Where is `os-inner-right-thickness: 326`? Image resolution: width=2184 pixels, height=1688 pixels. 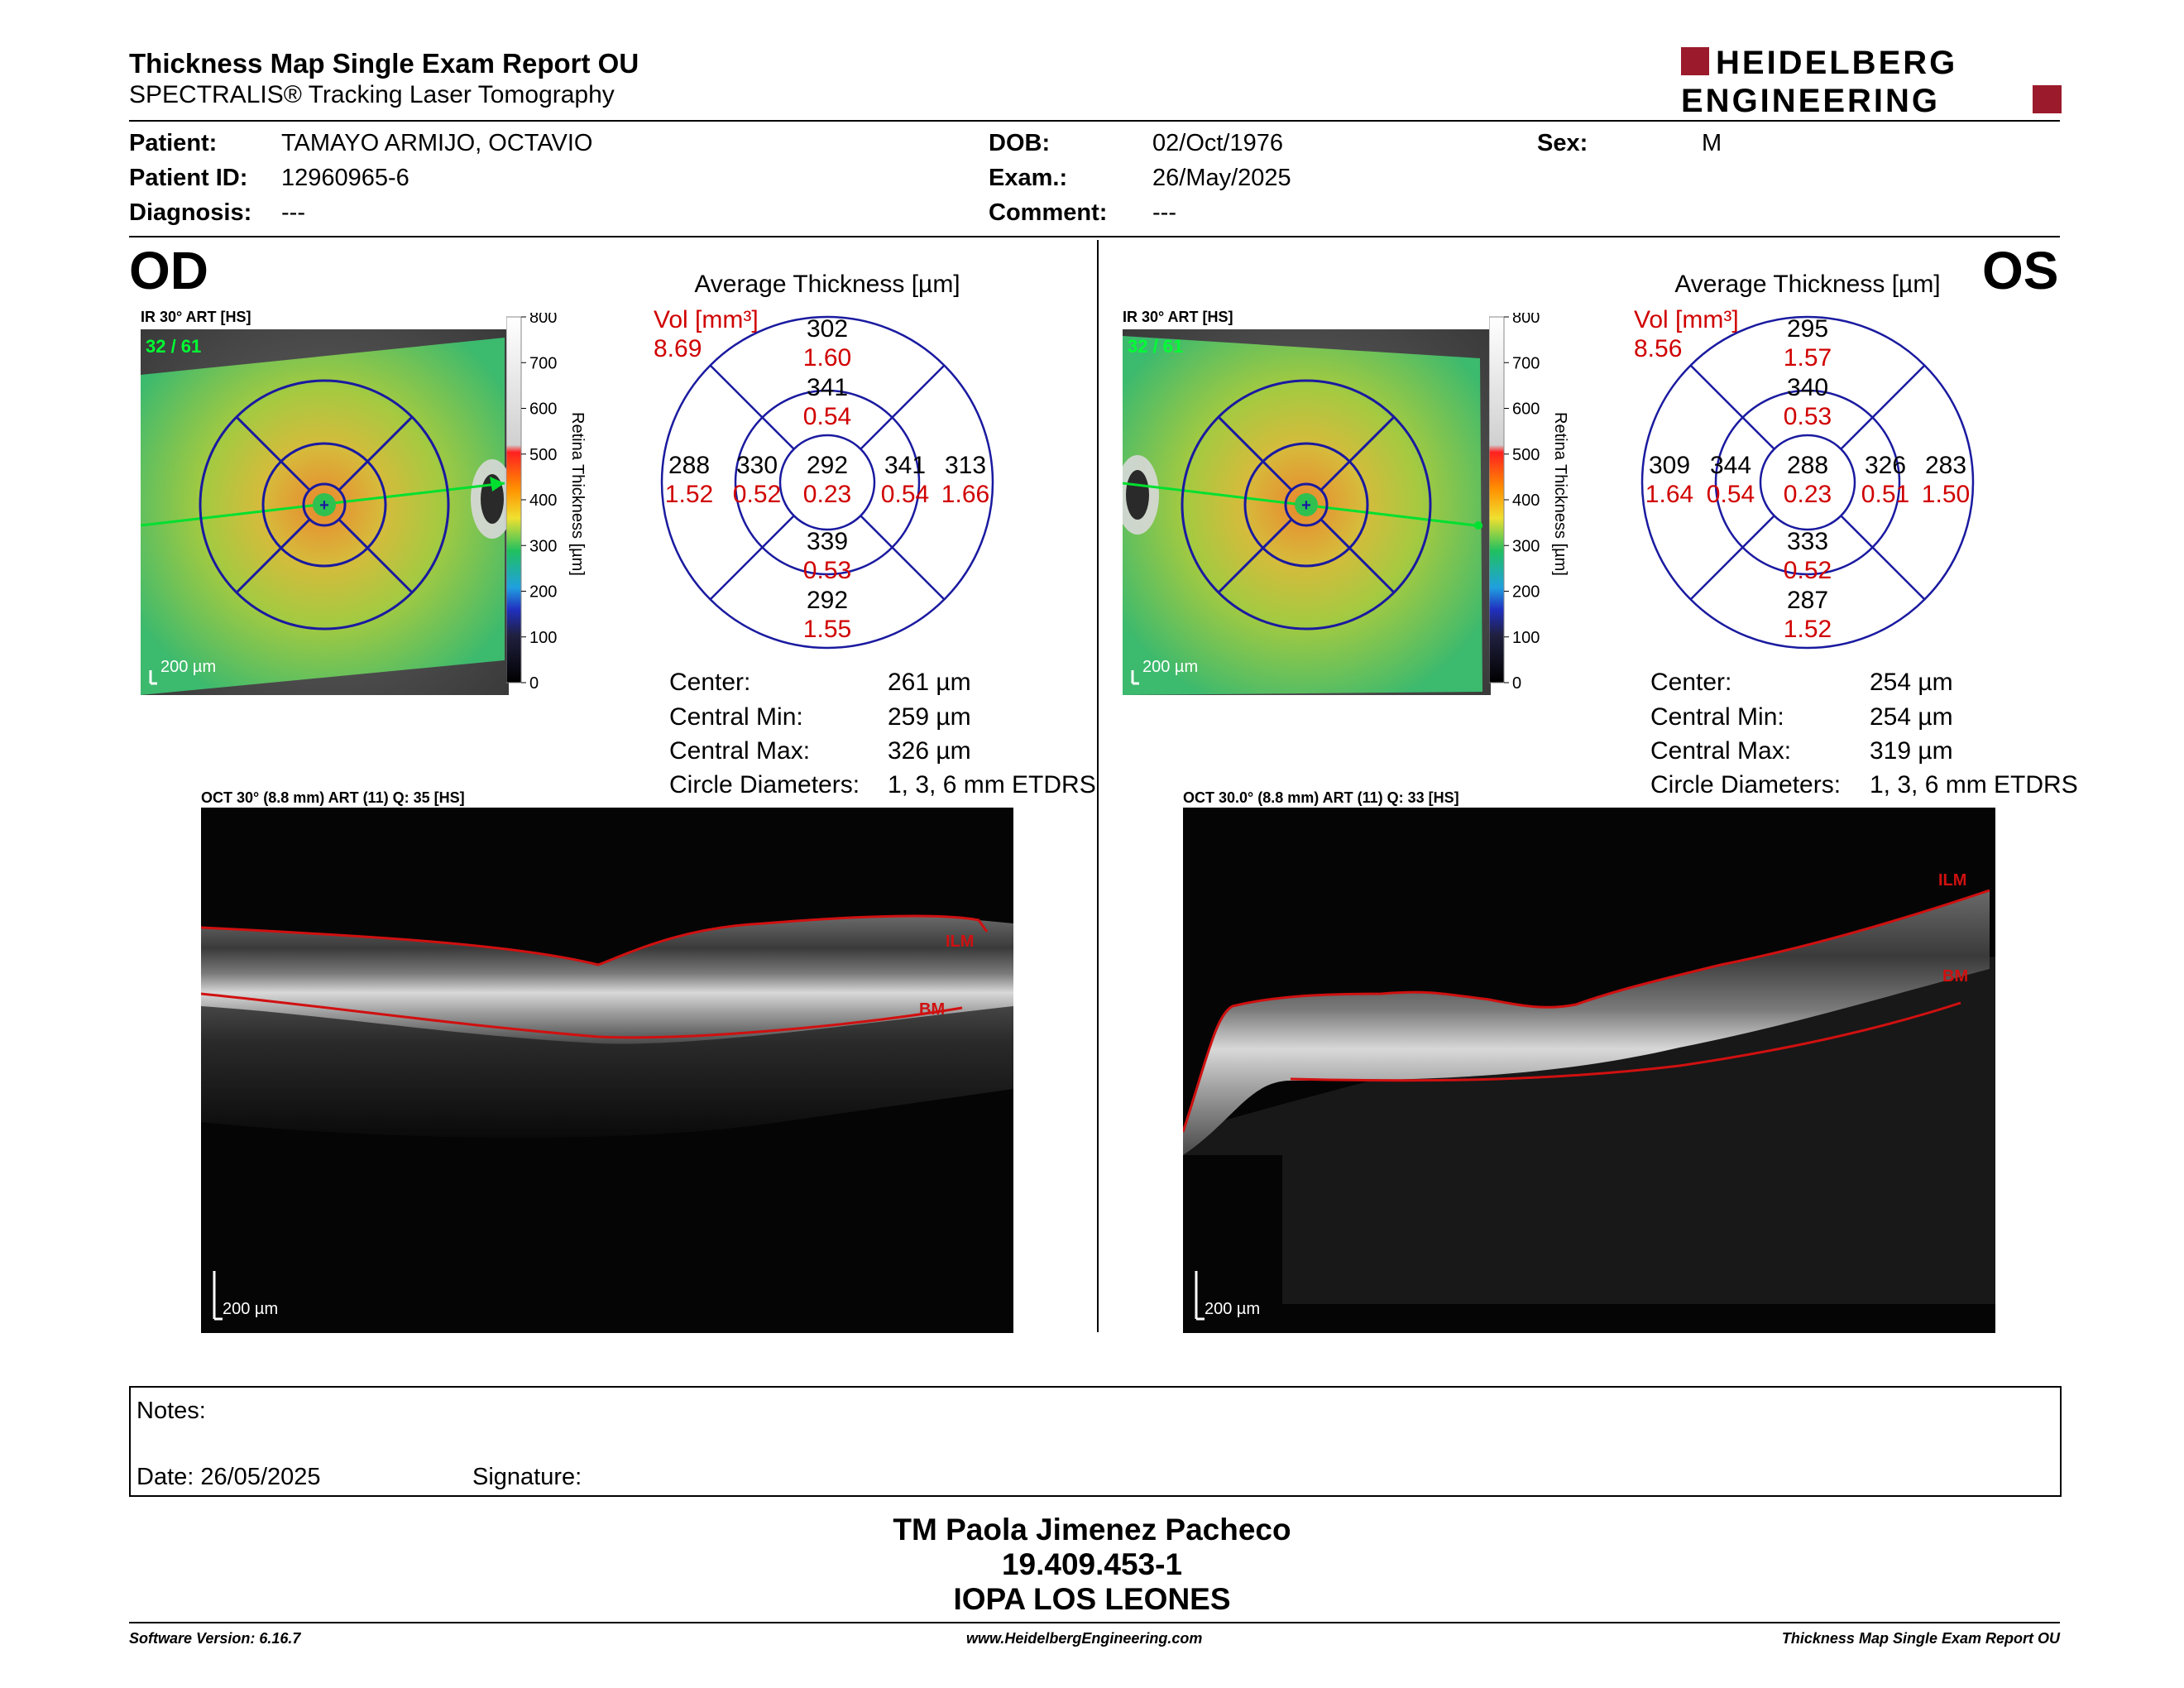 os-inner-right-thickness: 326 is located at coordinates (1885, 465).